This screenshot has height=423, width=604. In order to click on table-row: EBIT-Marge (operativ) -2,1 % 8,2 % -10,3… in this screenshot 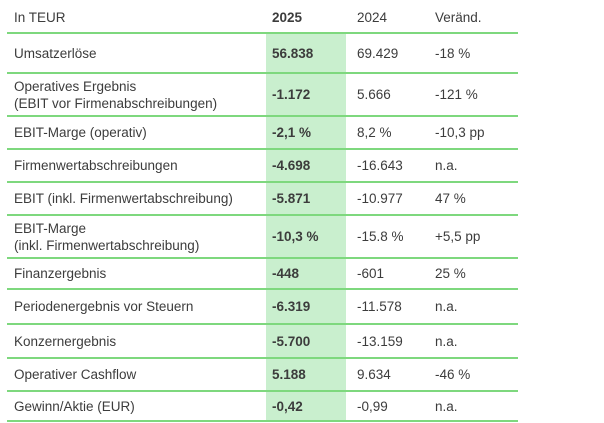, I will do `click(262, 132)`.